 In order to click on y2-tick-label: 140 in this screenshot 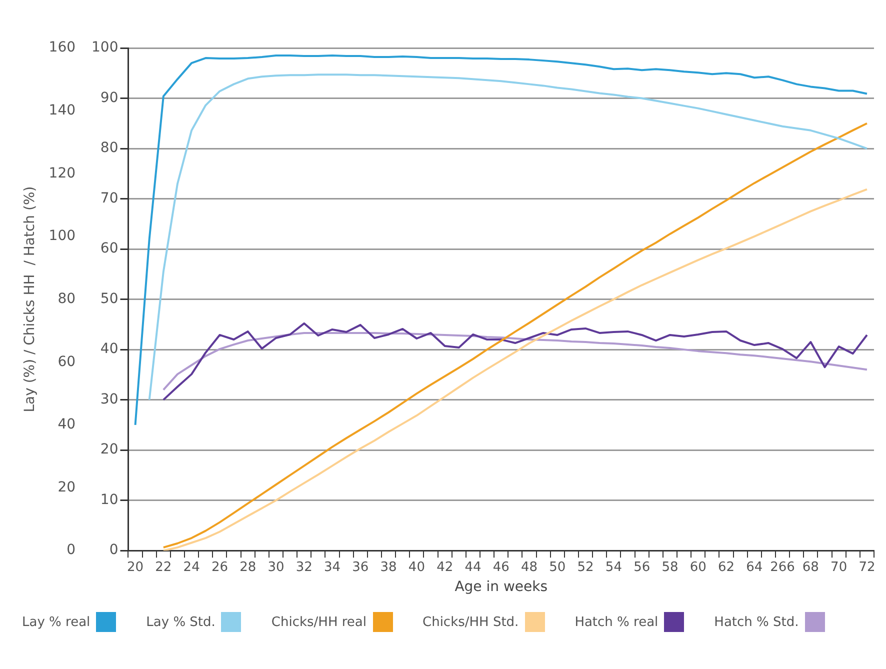, I will do `click(62, 110)`.